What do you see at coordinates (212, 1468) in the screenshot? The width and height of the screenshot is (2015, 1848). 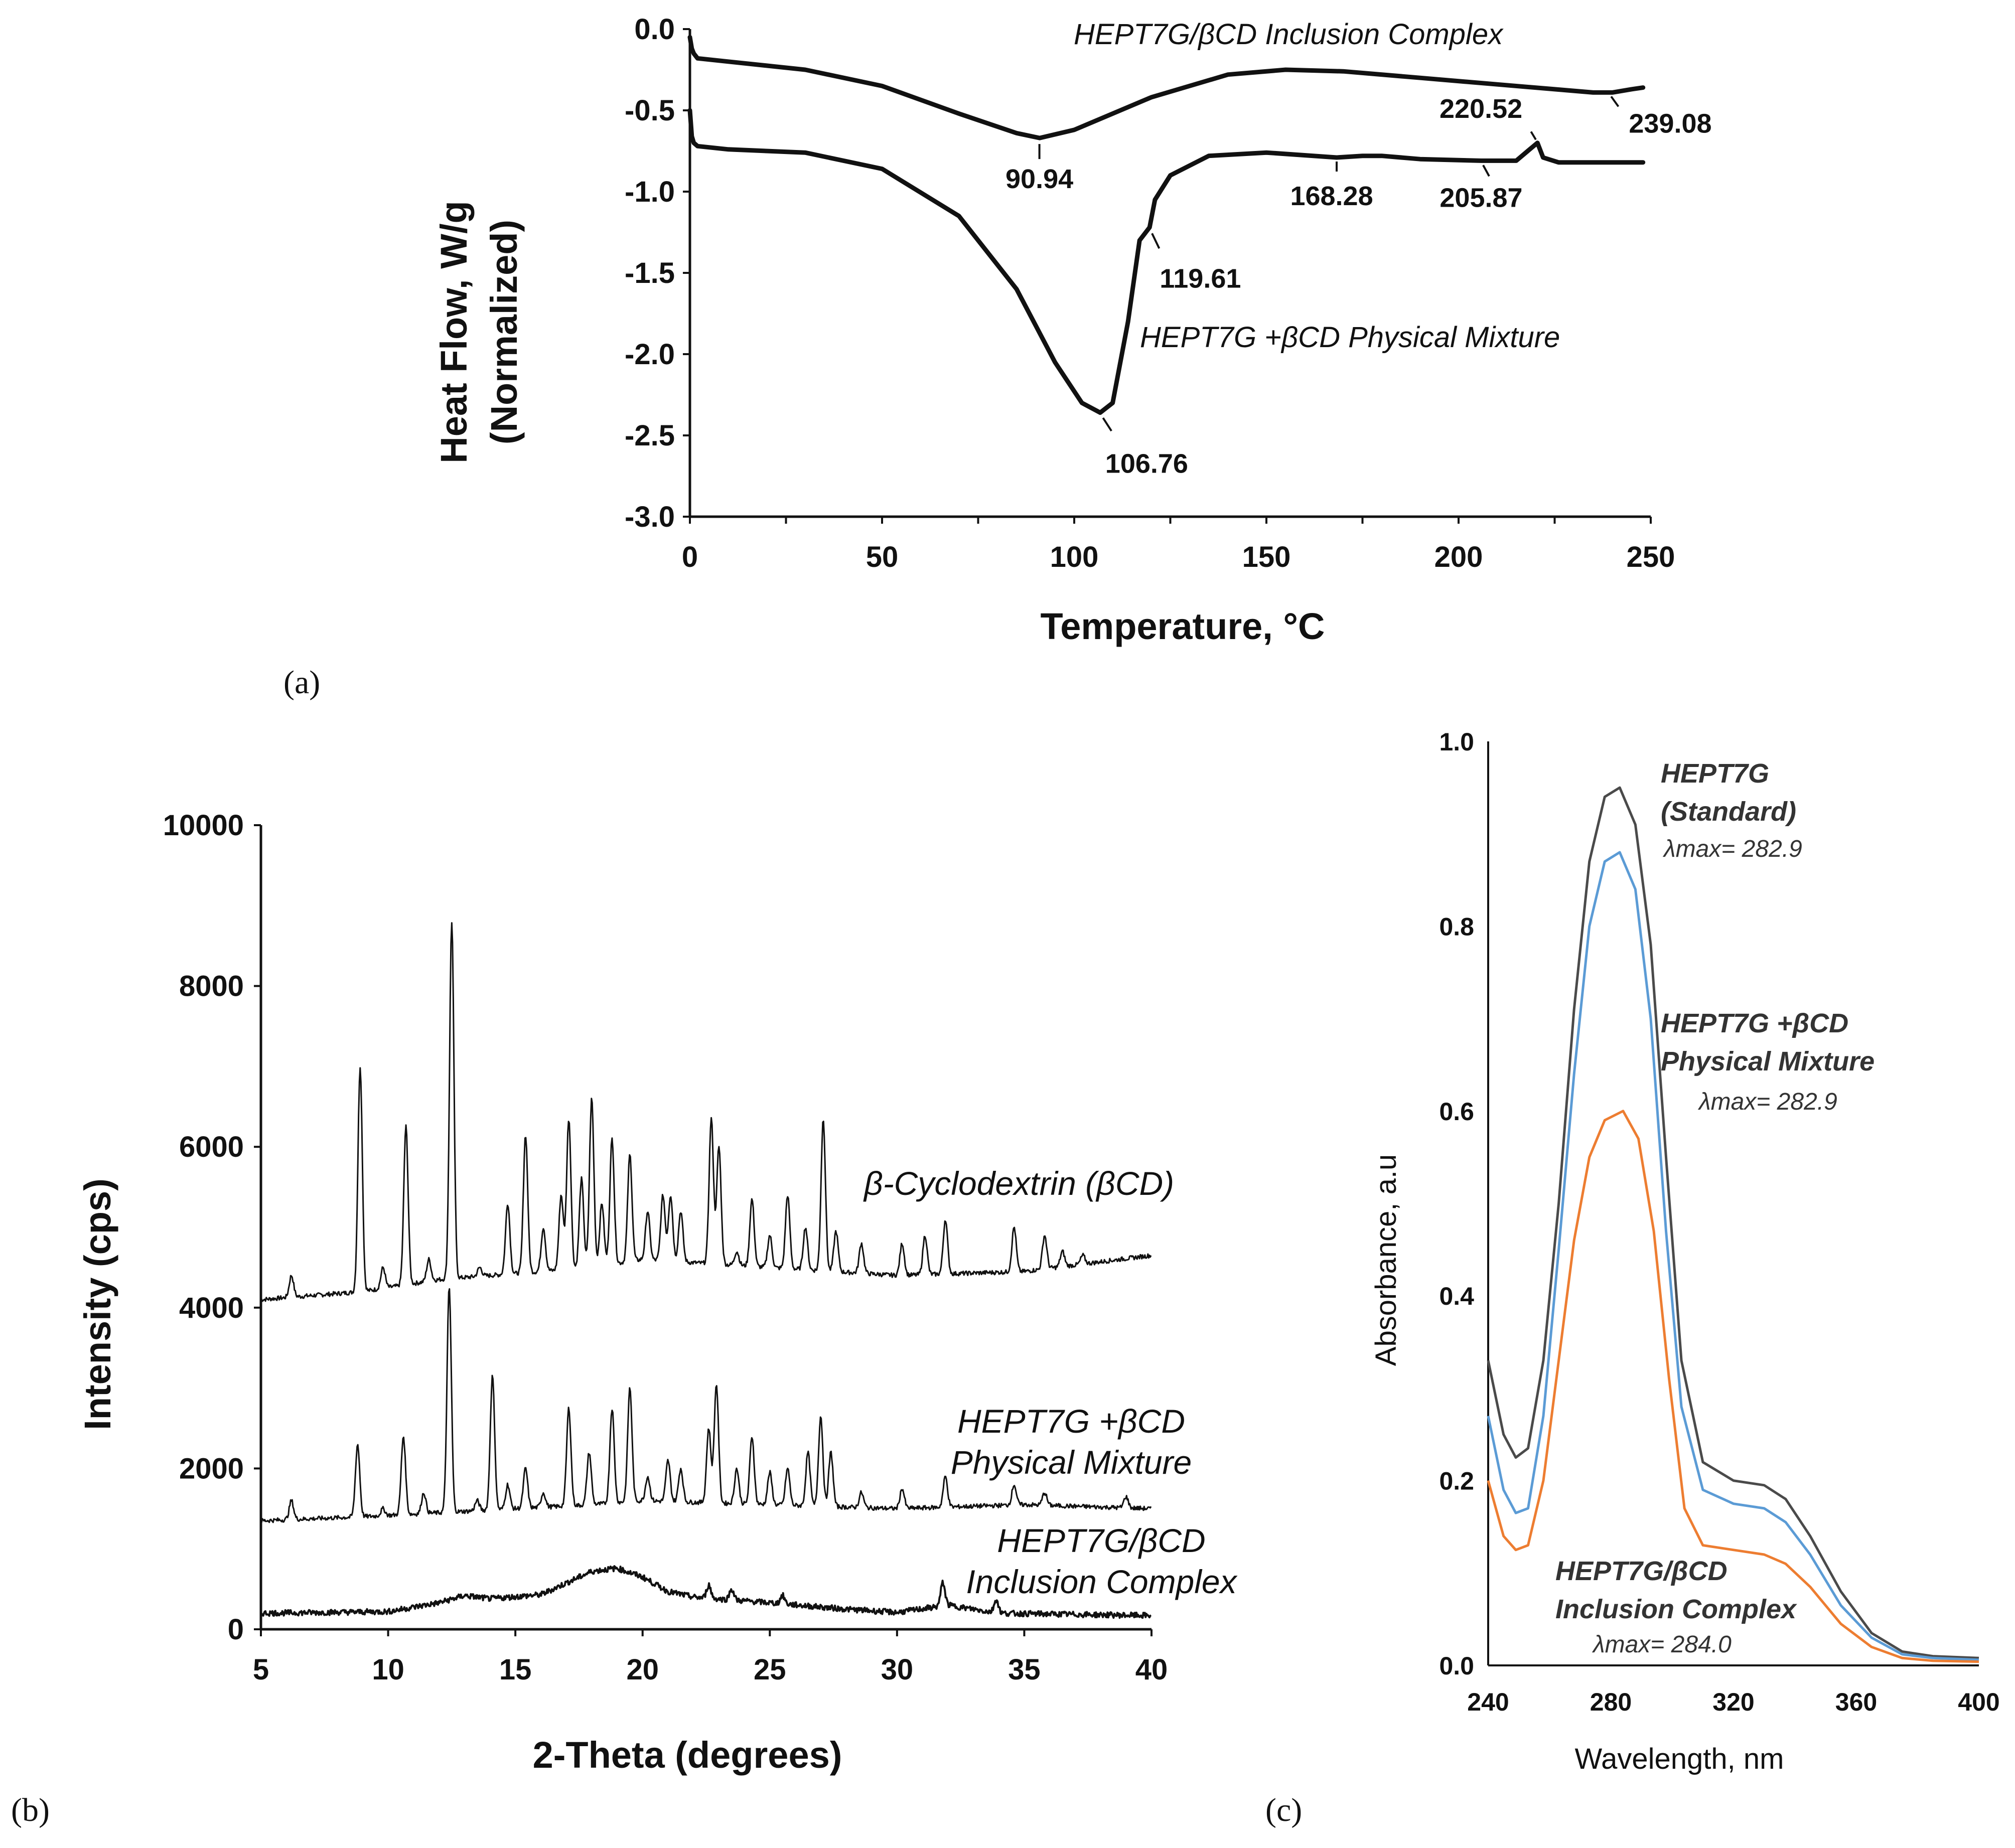 I see `xrd-y-tick-label: 2000` at bounding box center [212, 1468].